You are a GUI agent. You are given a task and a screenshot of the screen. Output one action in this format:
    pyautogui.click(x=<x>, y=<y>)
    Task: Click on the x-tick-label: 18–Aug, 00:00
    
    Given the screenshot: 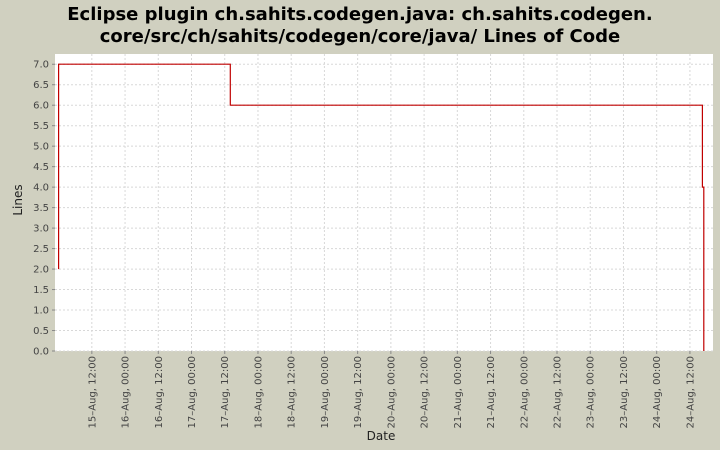 What is the action you would take?
    pyautogui.click(x=258, y=392)
    